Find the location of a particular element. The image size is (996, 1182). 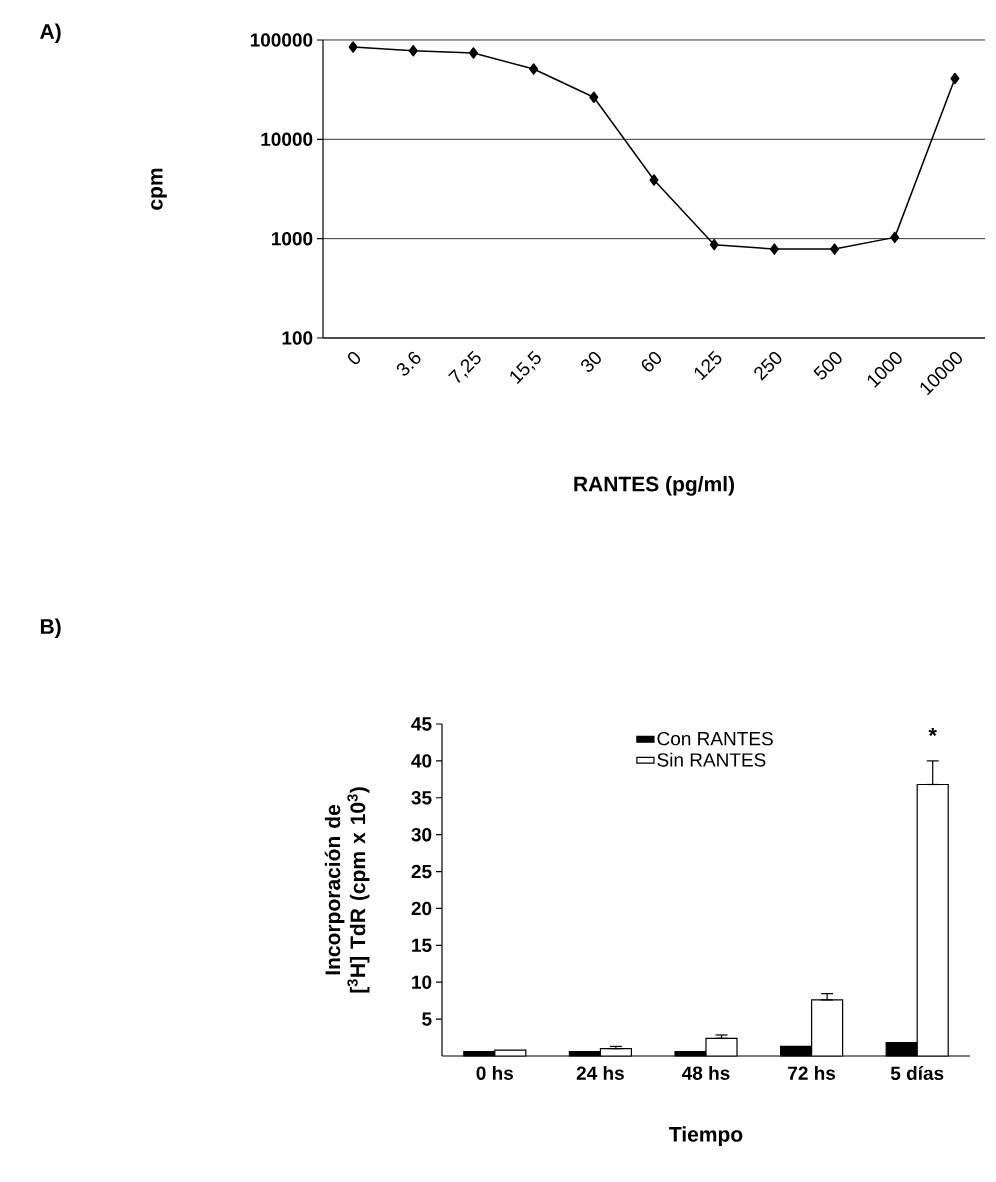

x-tick-label: 0 is located at coordinates (354, 358).